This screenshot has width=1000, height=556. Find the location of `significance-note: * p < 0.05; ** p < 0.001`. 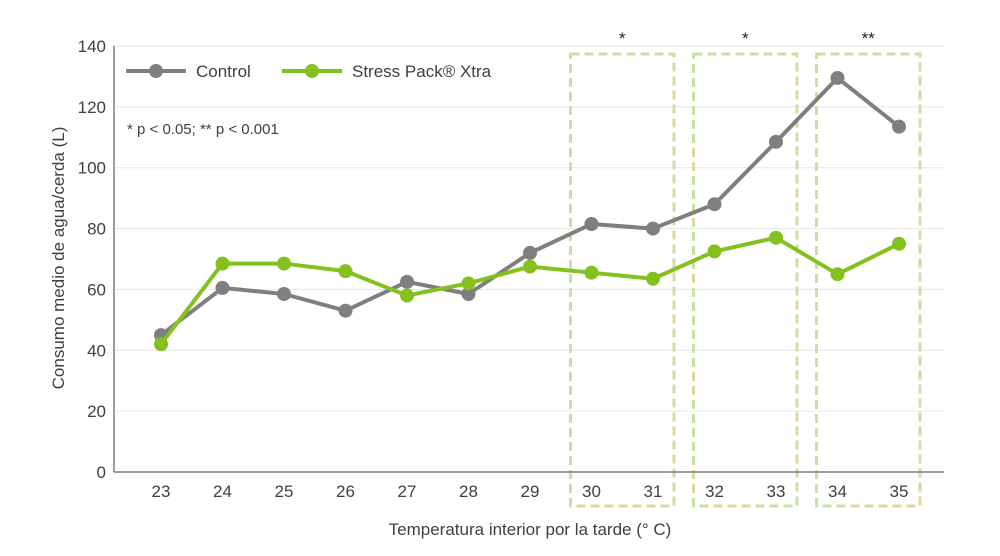

significance-note: * p < 0.05; ** p < 0.001 is located at coordinates (203, 129).